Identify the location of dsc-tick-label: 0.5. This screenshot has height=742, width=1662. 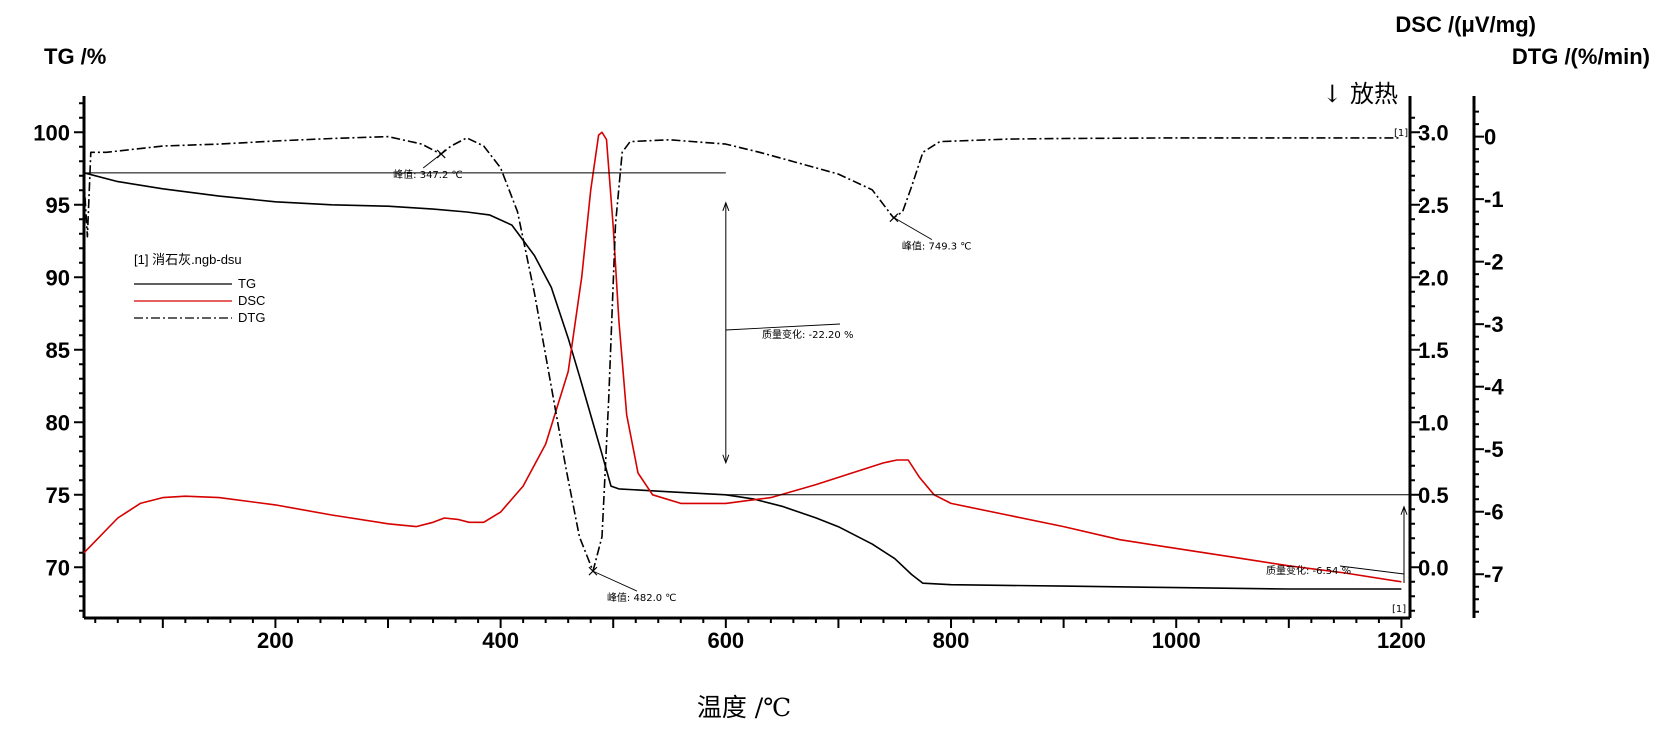
(1433, 495).